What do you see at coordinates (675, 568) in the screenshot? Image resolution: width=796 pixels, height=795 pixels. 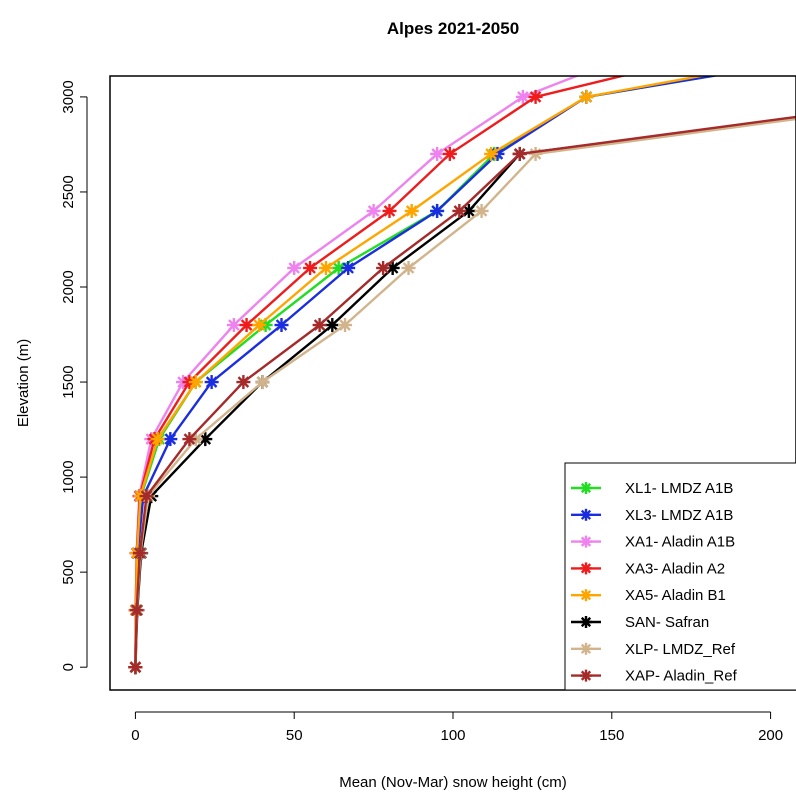 I see `legend-label: XA3- Aladin A2` at bounding box center [675, 568].